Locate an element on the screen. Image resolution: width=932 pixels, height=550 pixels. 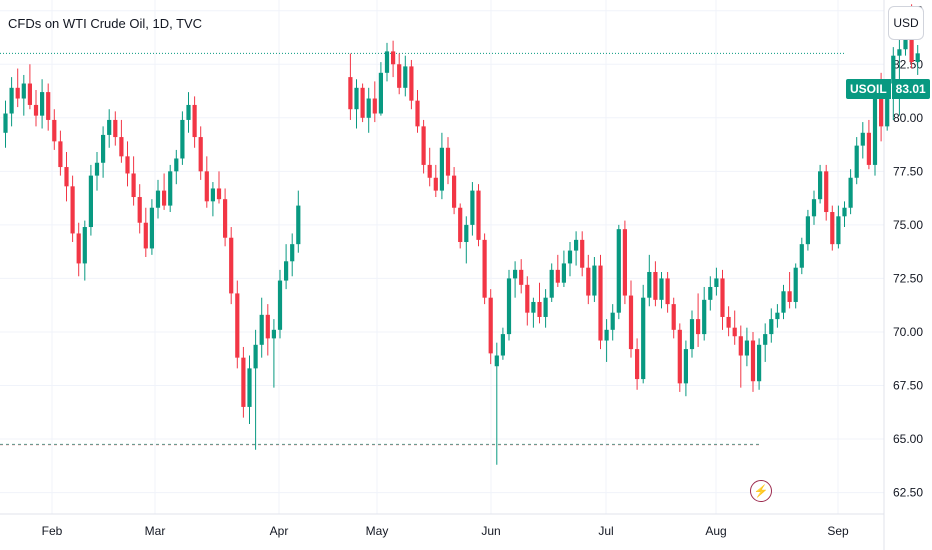
currency-button: USD is located at coordinates (906, 23).